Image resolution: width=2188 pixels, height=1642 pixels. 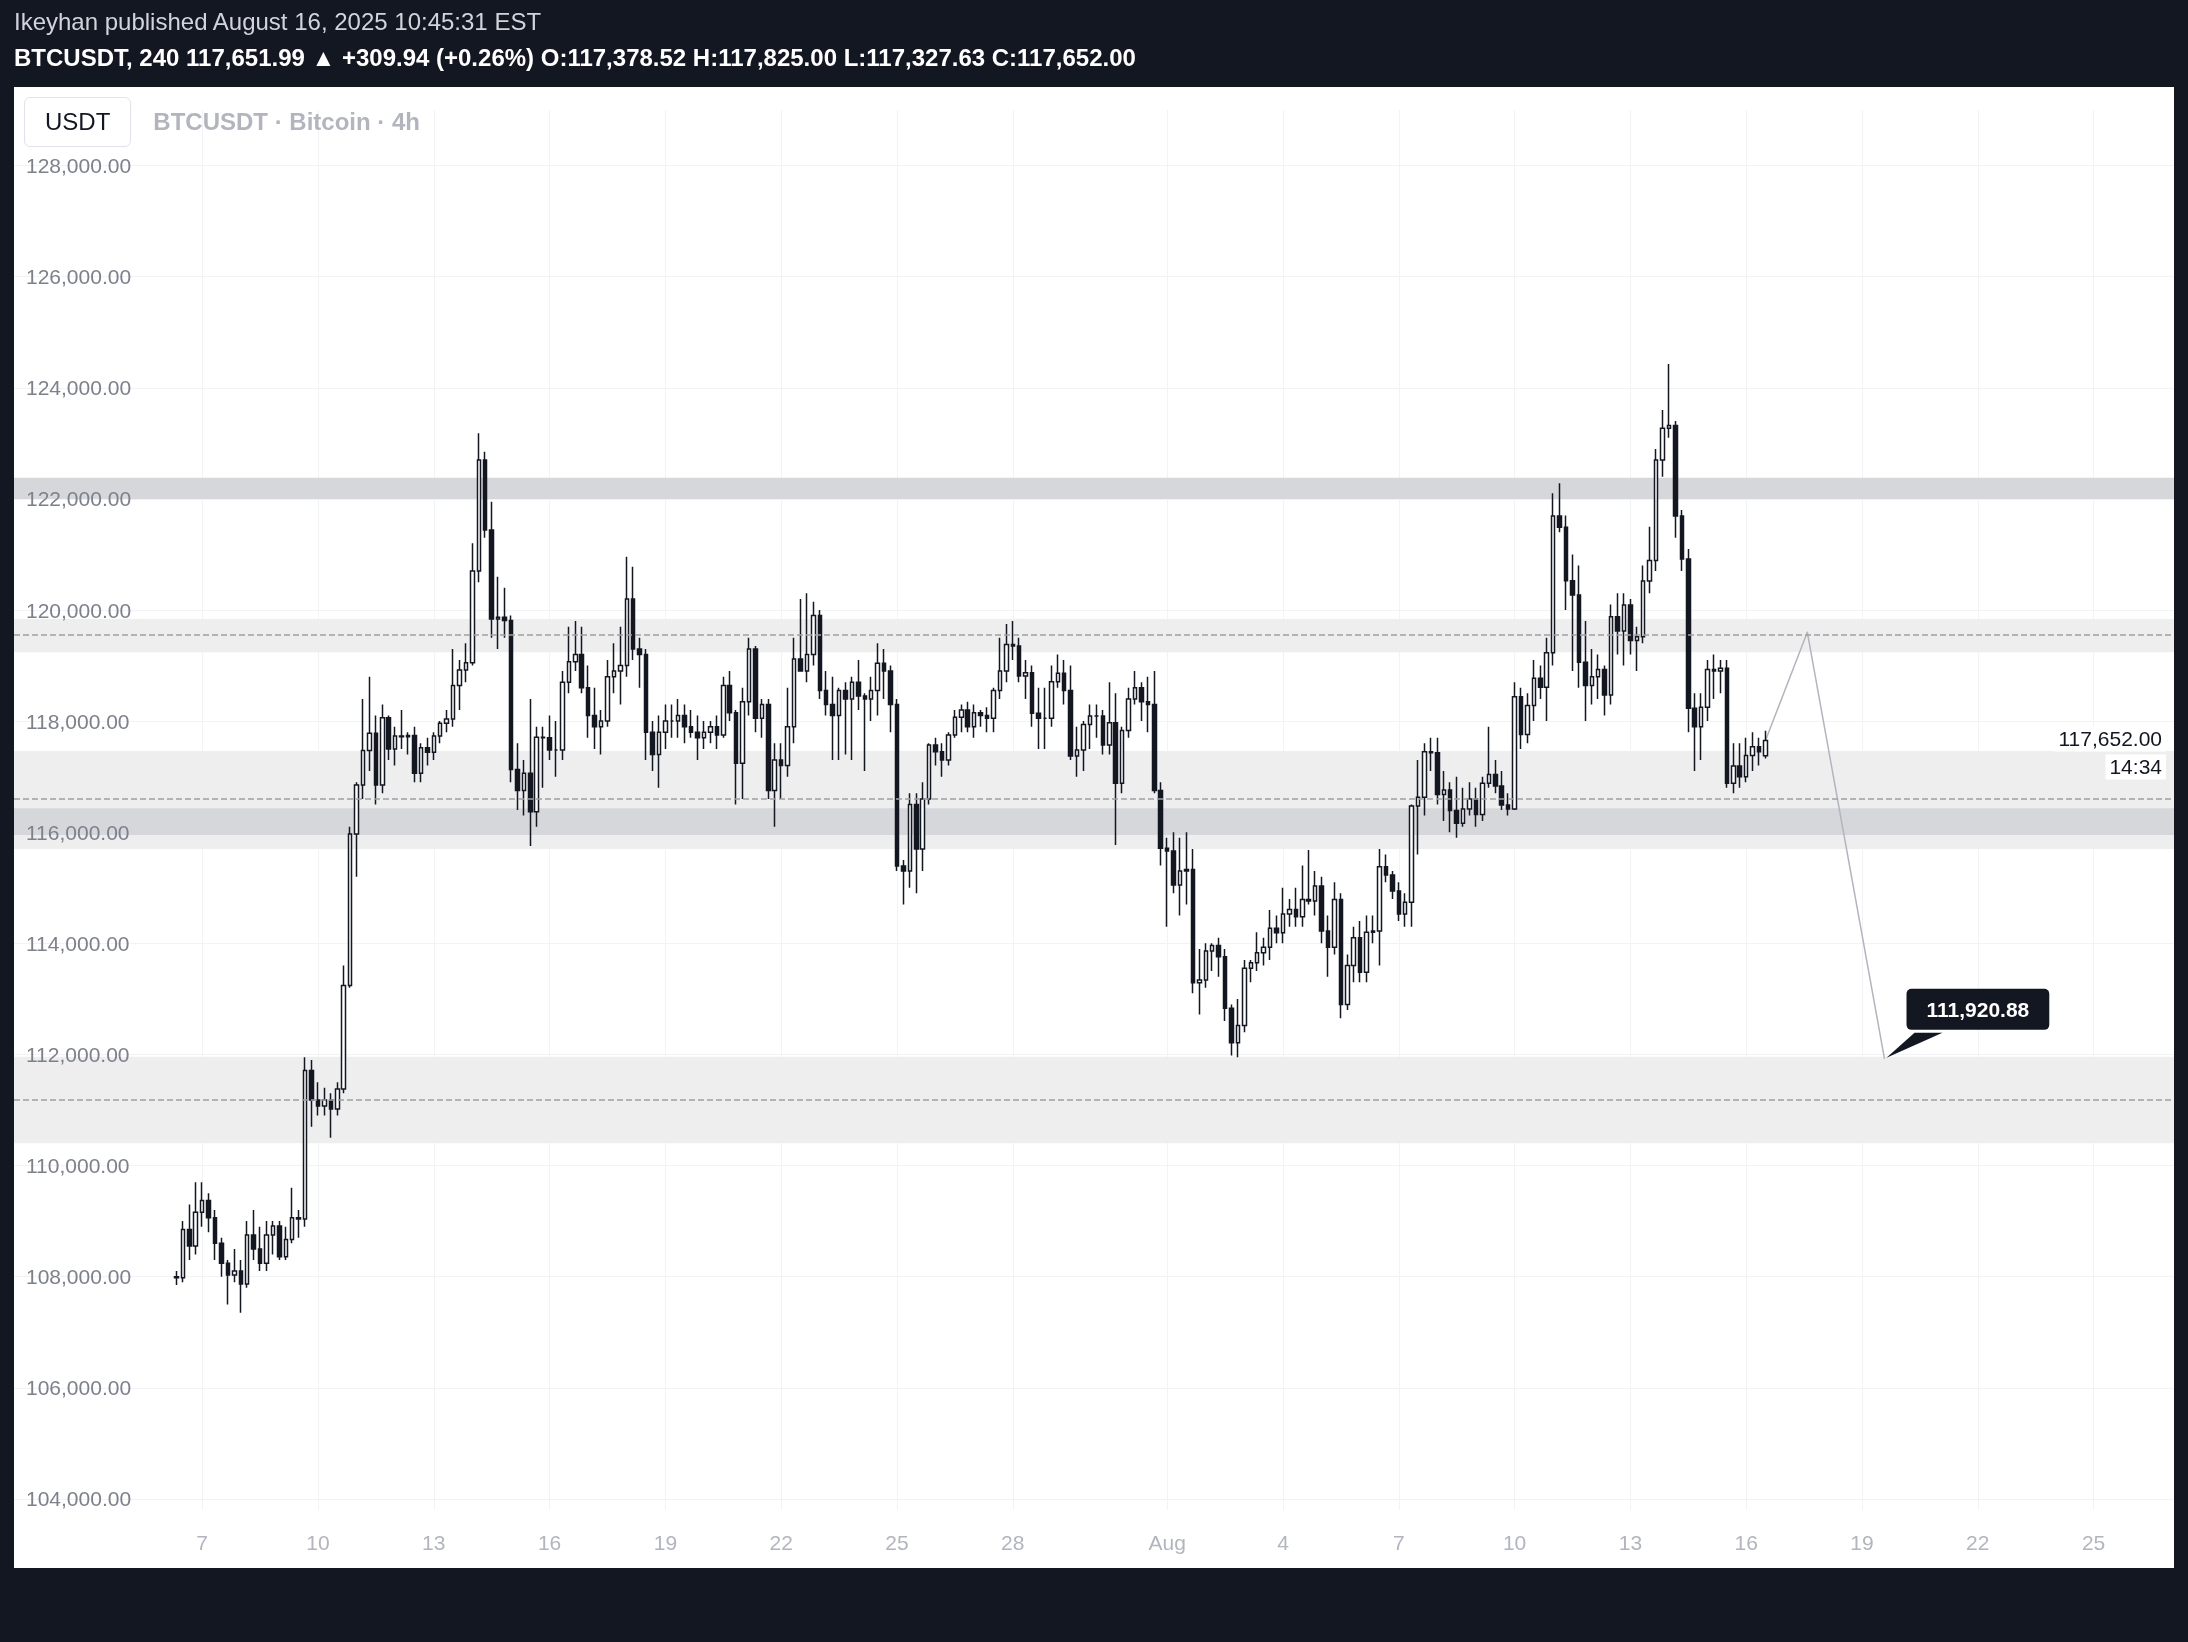 What do you see at coordinates (79, 1277) in the screenshot?
I see `y-tick-label: 108,000.00` at bounding box center [79, 1277].